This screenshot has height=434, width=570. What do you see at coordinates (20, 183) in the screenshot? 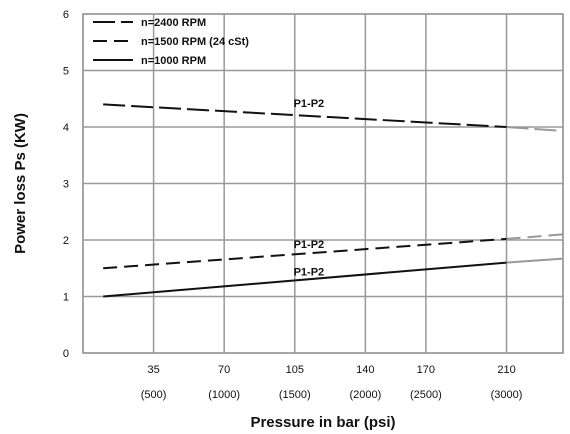
I see `y-axis-title: Power loss Ps (KW)` at bounding box center [20, 183].